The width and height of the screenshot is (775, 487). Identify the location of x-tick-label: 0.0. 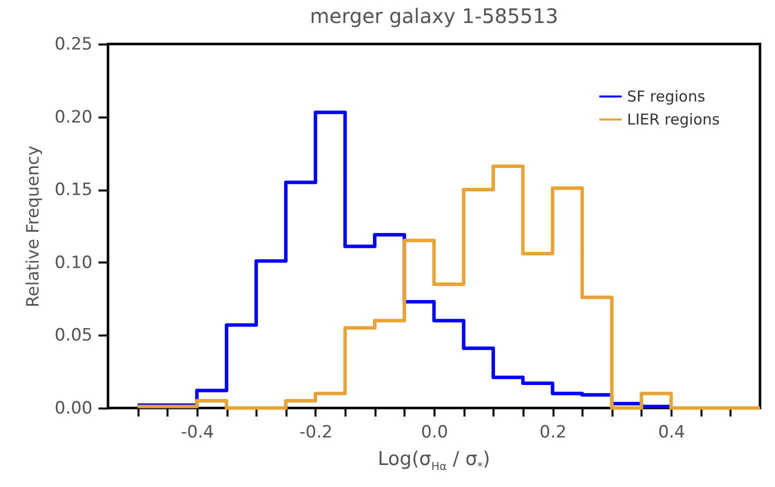
(434, 432).